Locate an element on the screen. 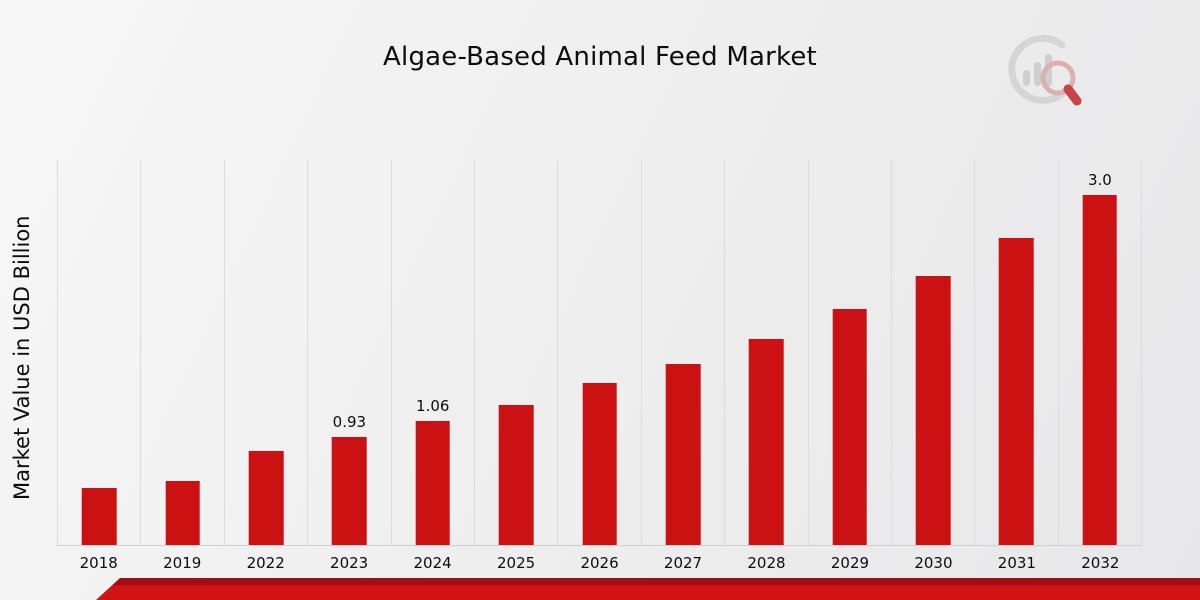  grid-cell-2018 is located at coordinates (98, 352).